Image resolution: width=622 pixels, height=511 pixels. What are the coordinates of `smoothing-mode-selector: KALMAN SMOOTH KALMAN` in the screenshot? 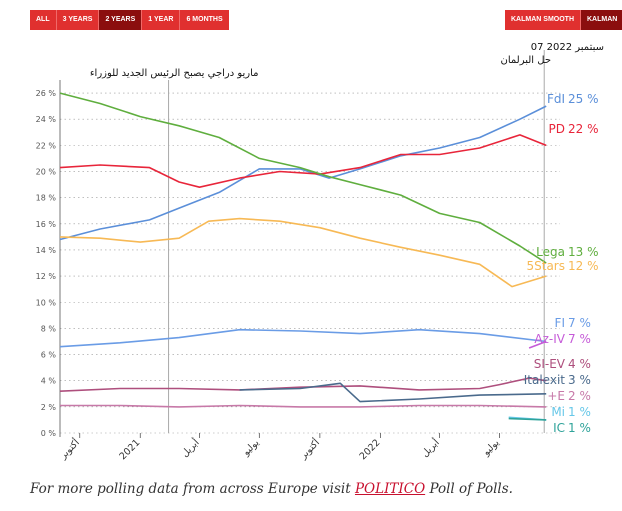 It's located at (563, 20).